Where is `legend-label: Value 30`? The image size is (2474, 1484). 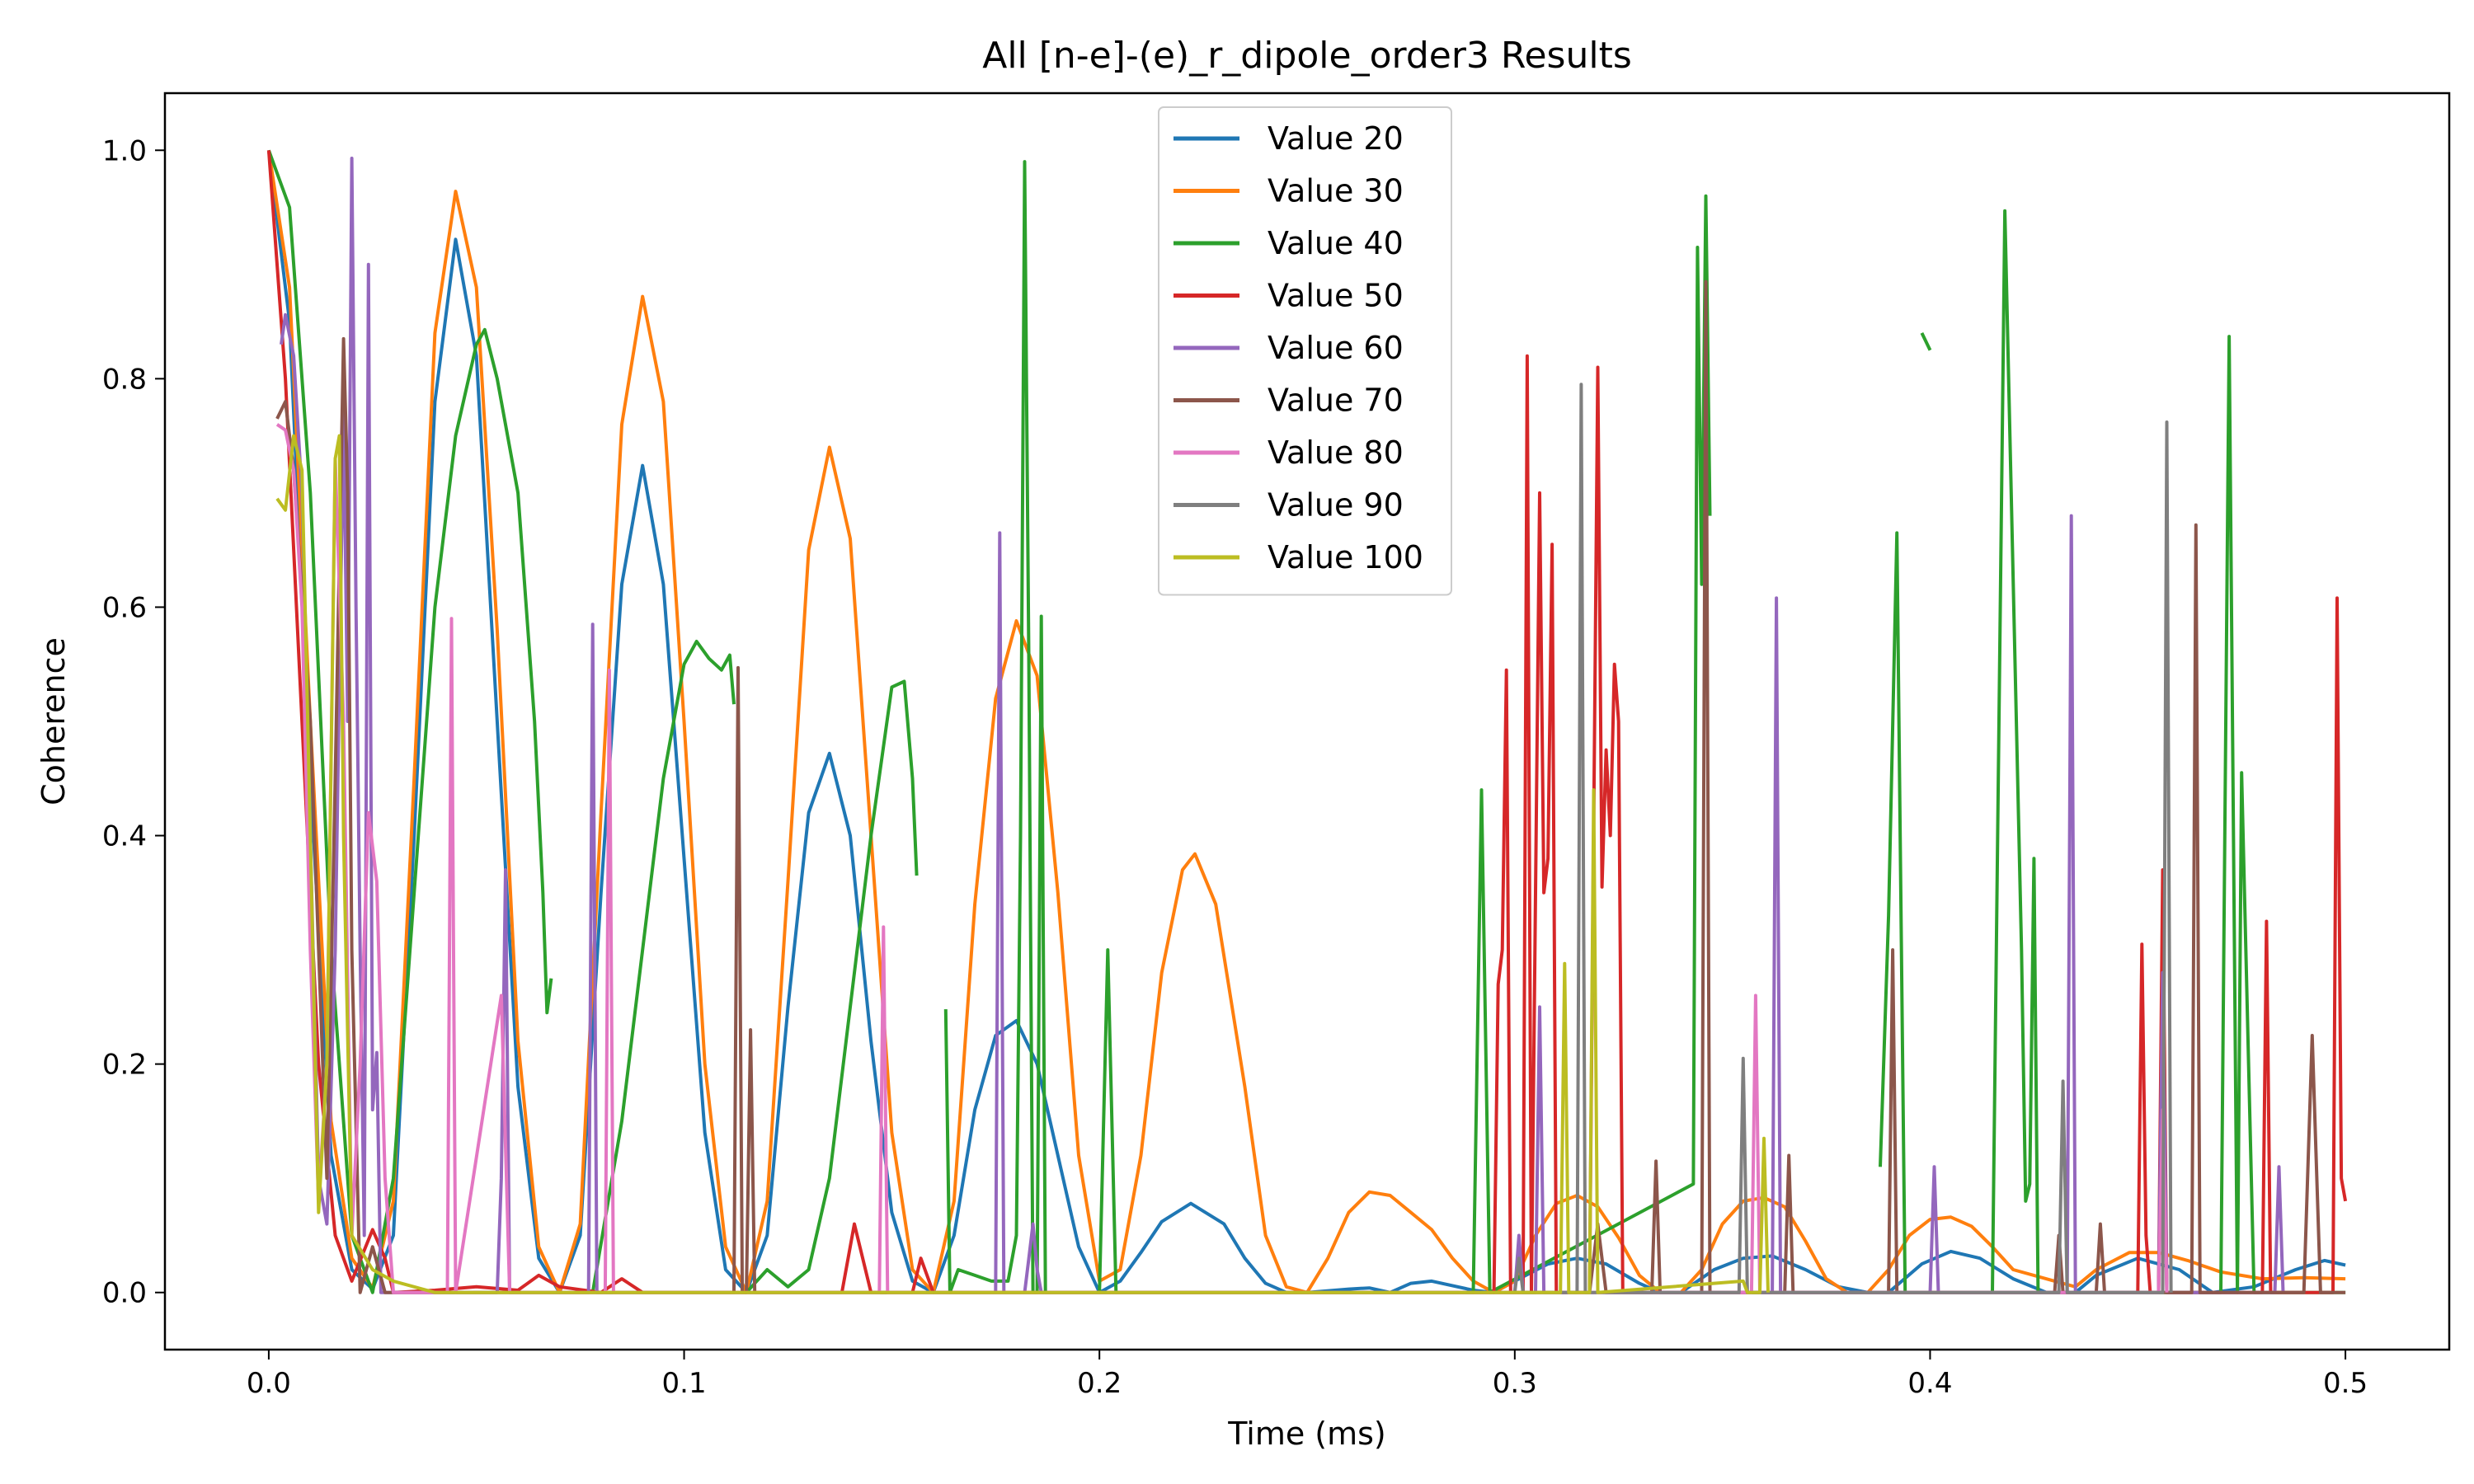 legend-label: Value 30 is located at coordinates (1336, 191).